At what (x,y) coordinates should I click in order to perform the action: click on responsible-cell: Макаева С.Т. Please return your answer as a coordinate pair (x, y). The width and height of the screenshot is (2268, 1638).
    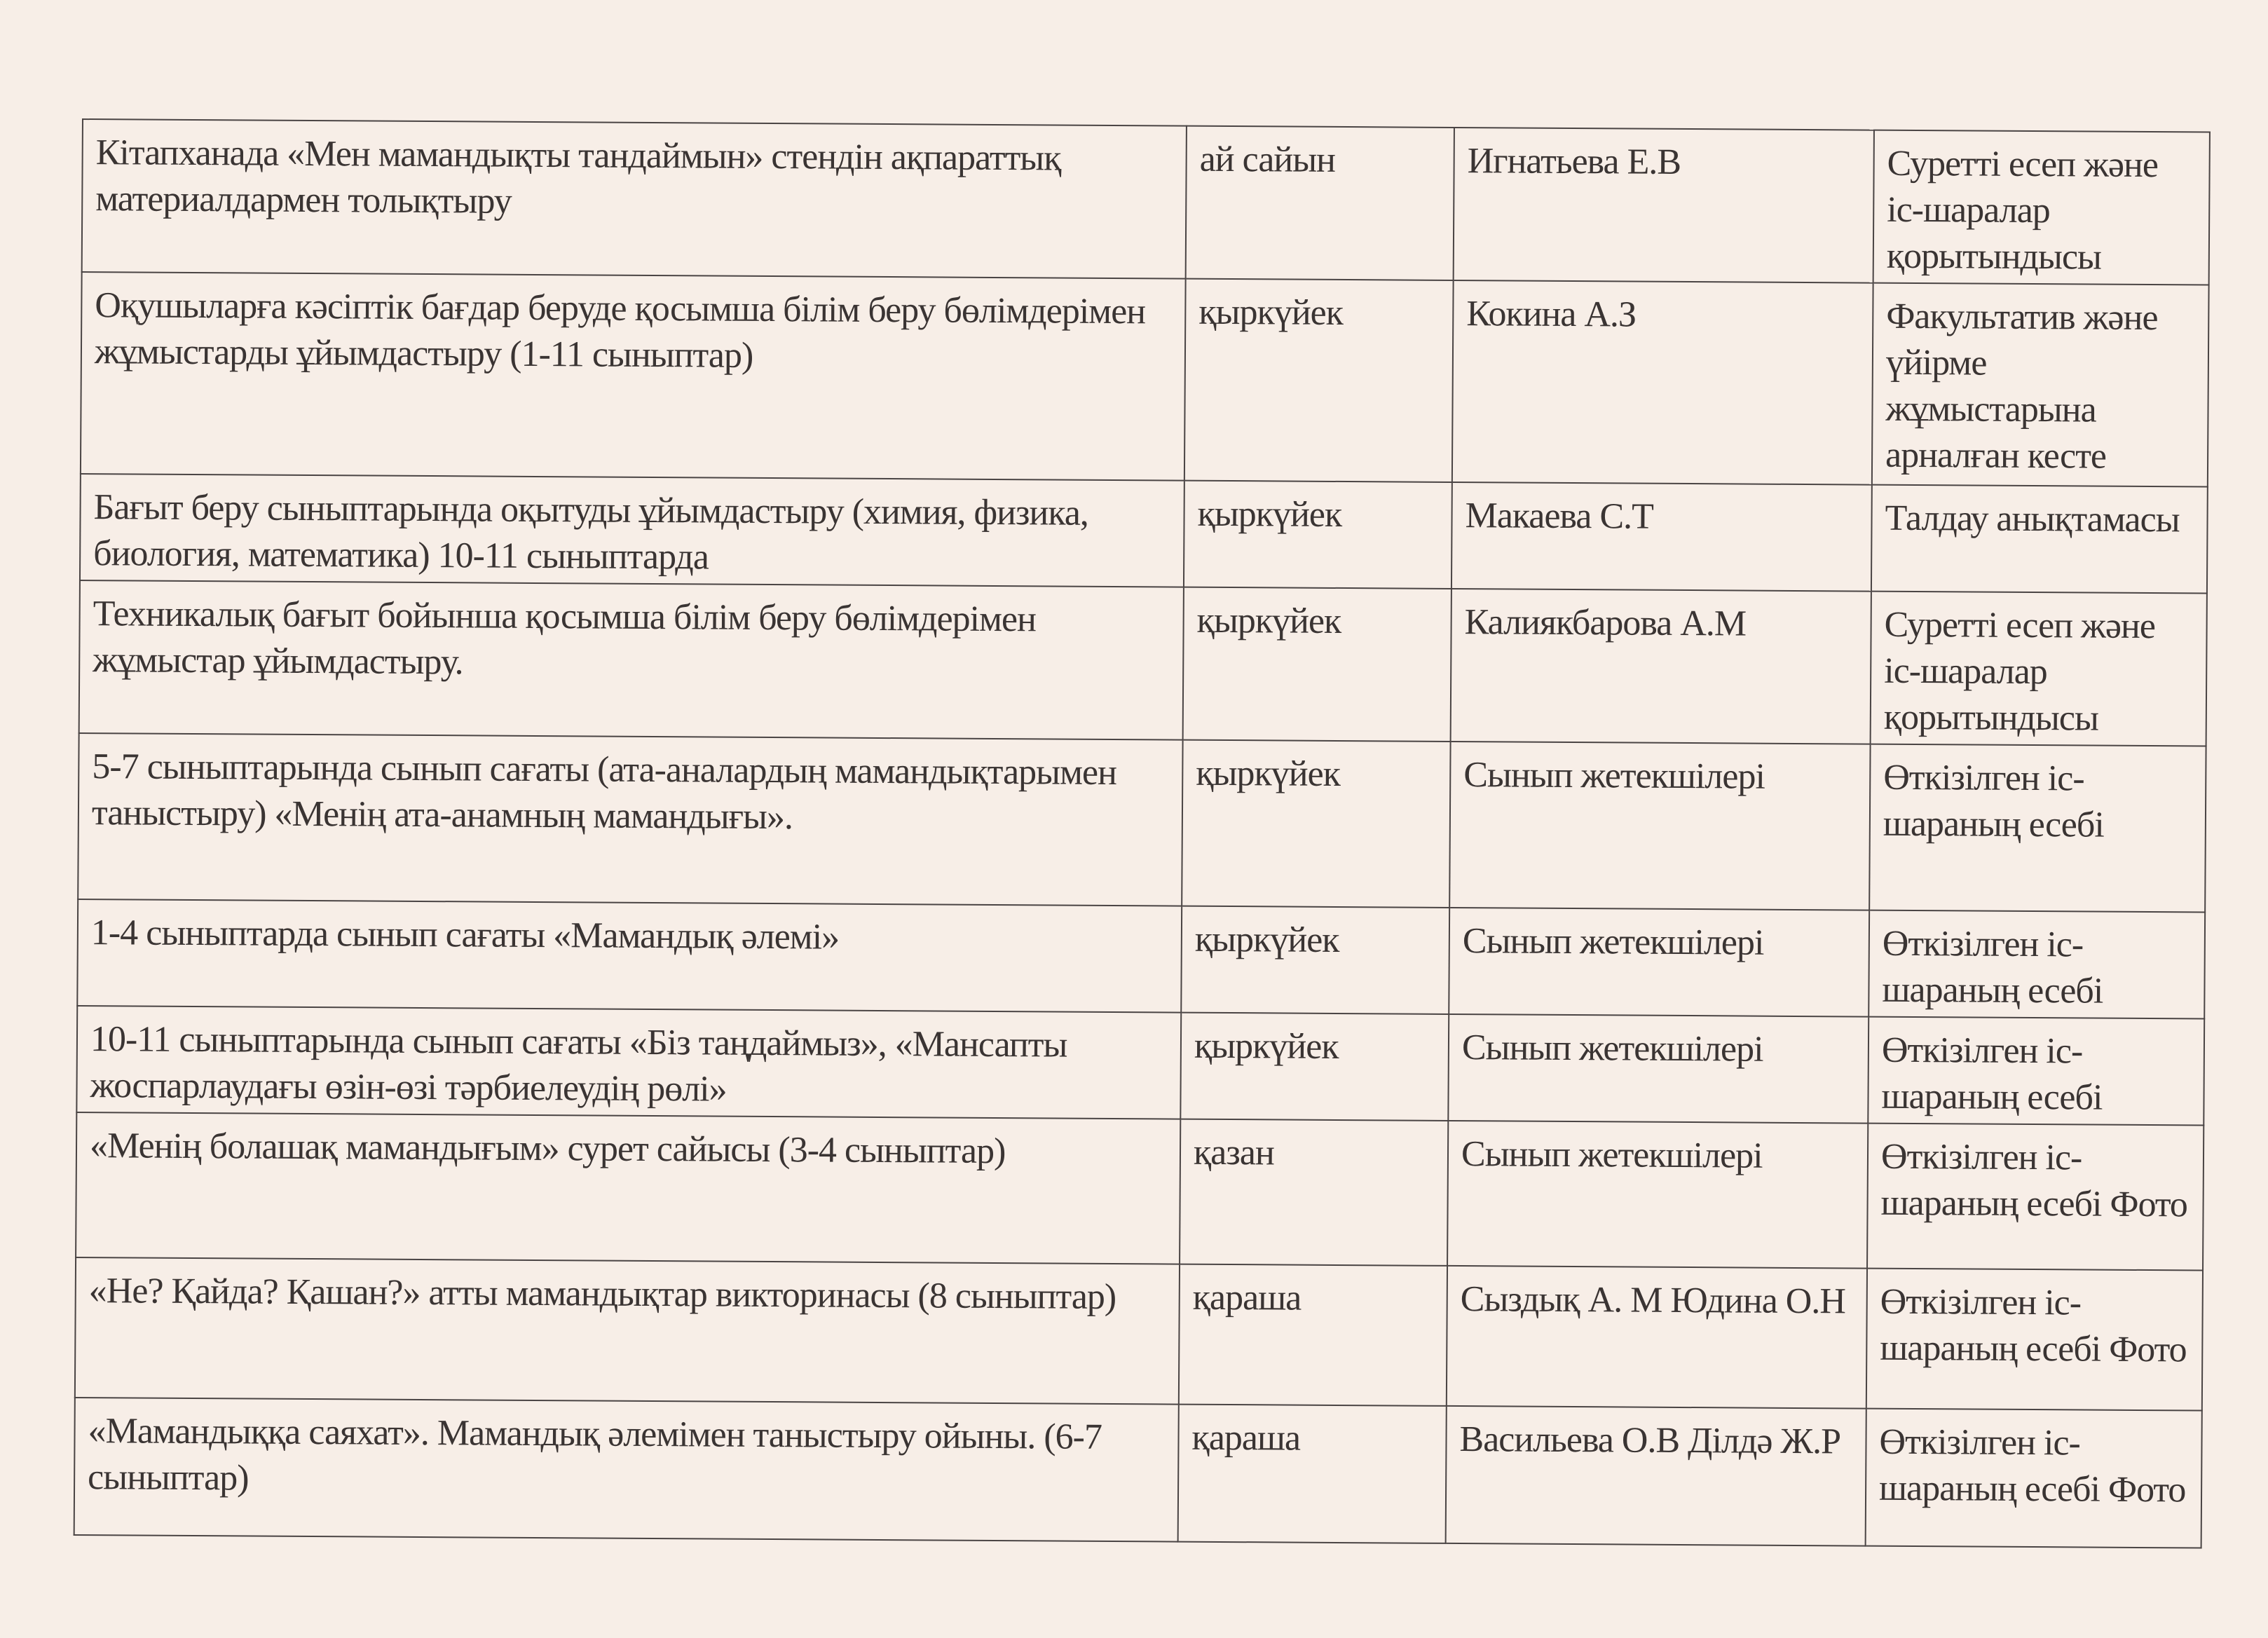
    Looking at the image, I should click on (1662, 537).